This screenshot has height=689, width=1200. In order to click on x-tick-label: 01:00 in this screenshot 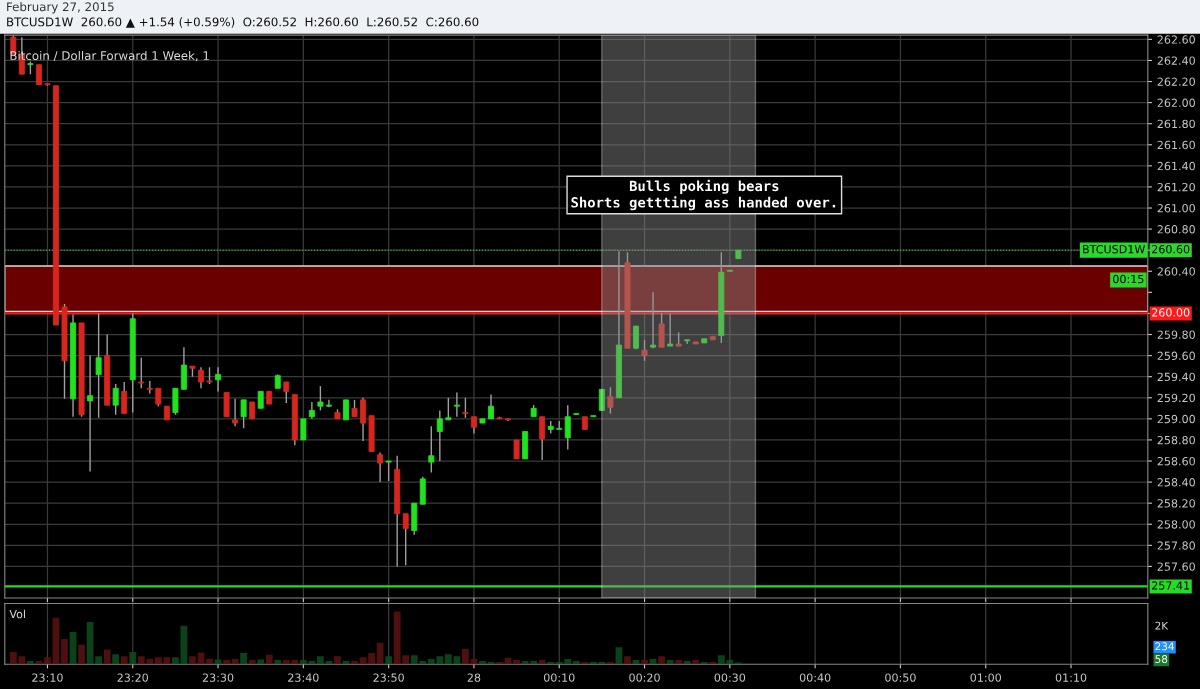, I will do `click(986, 677)`.